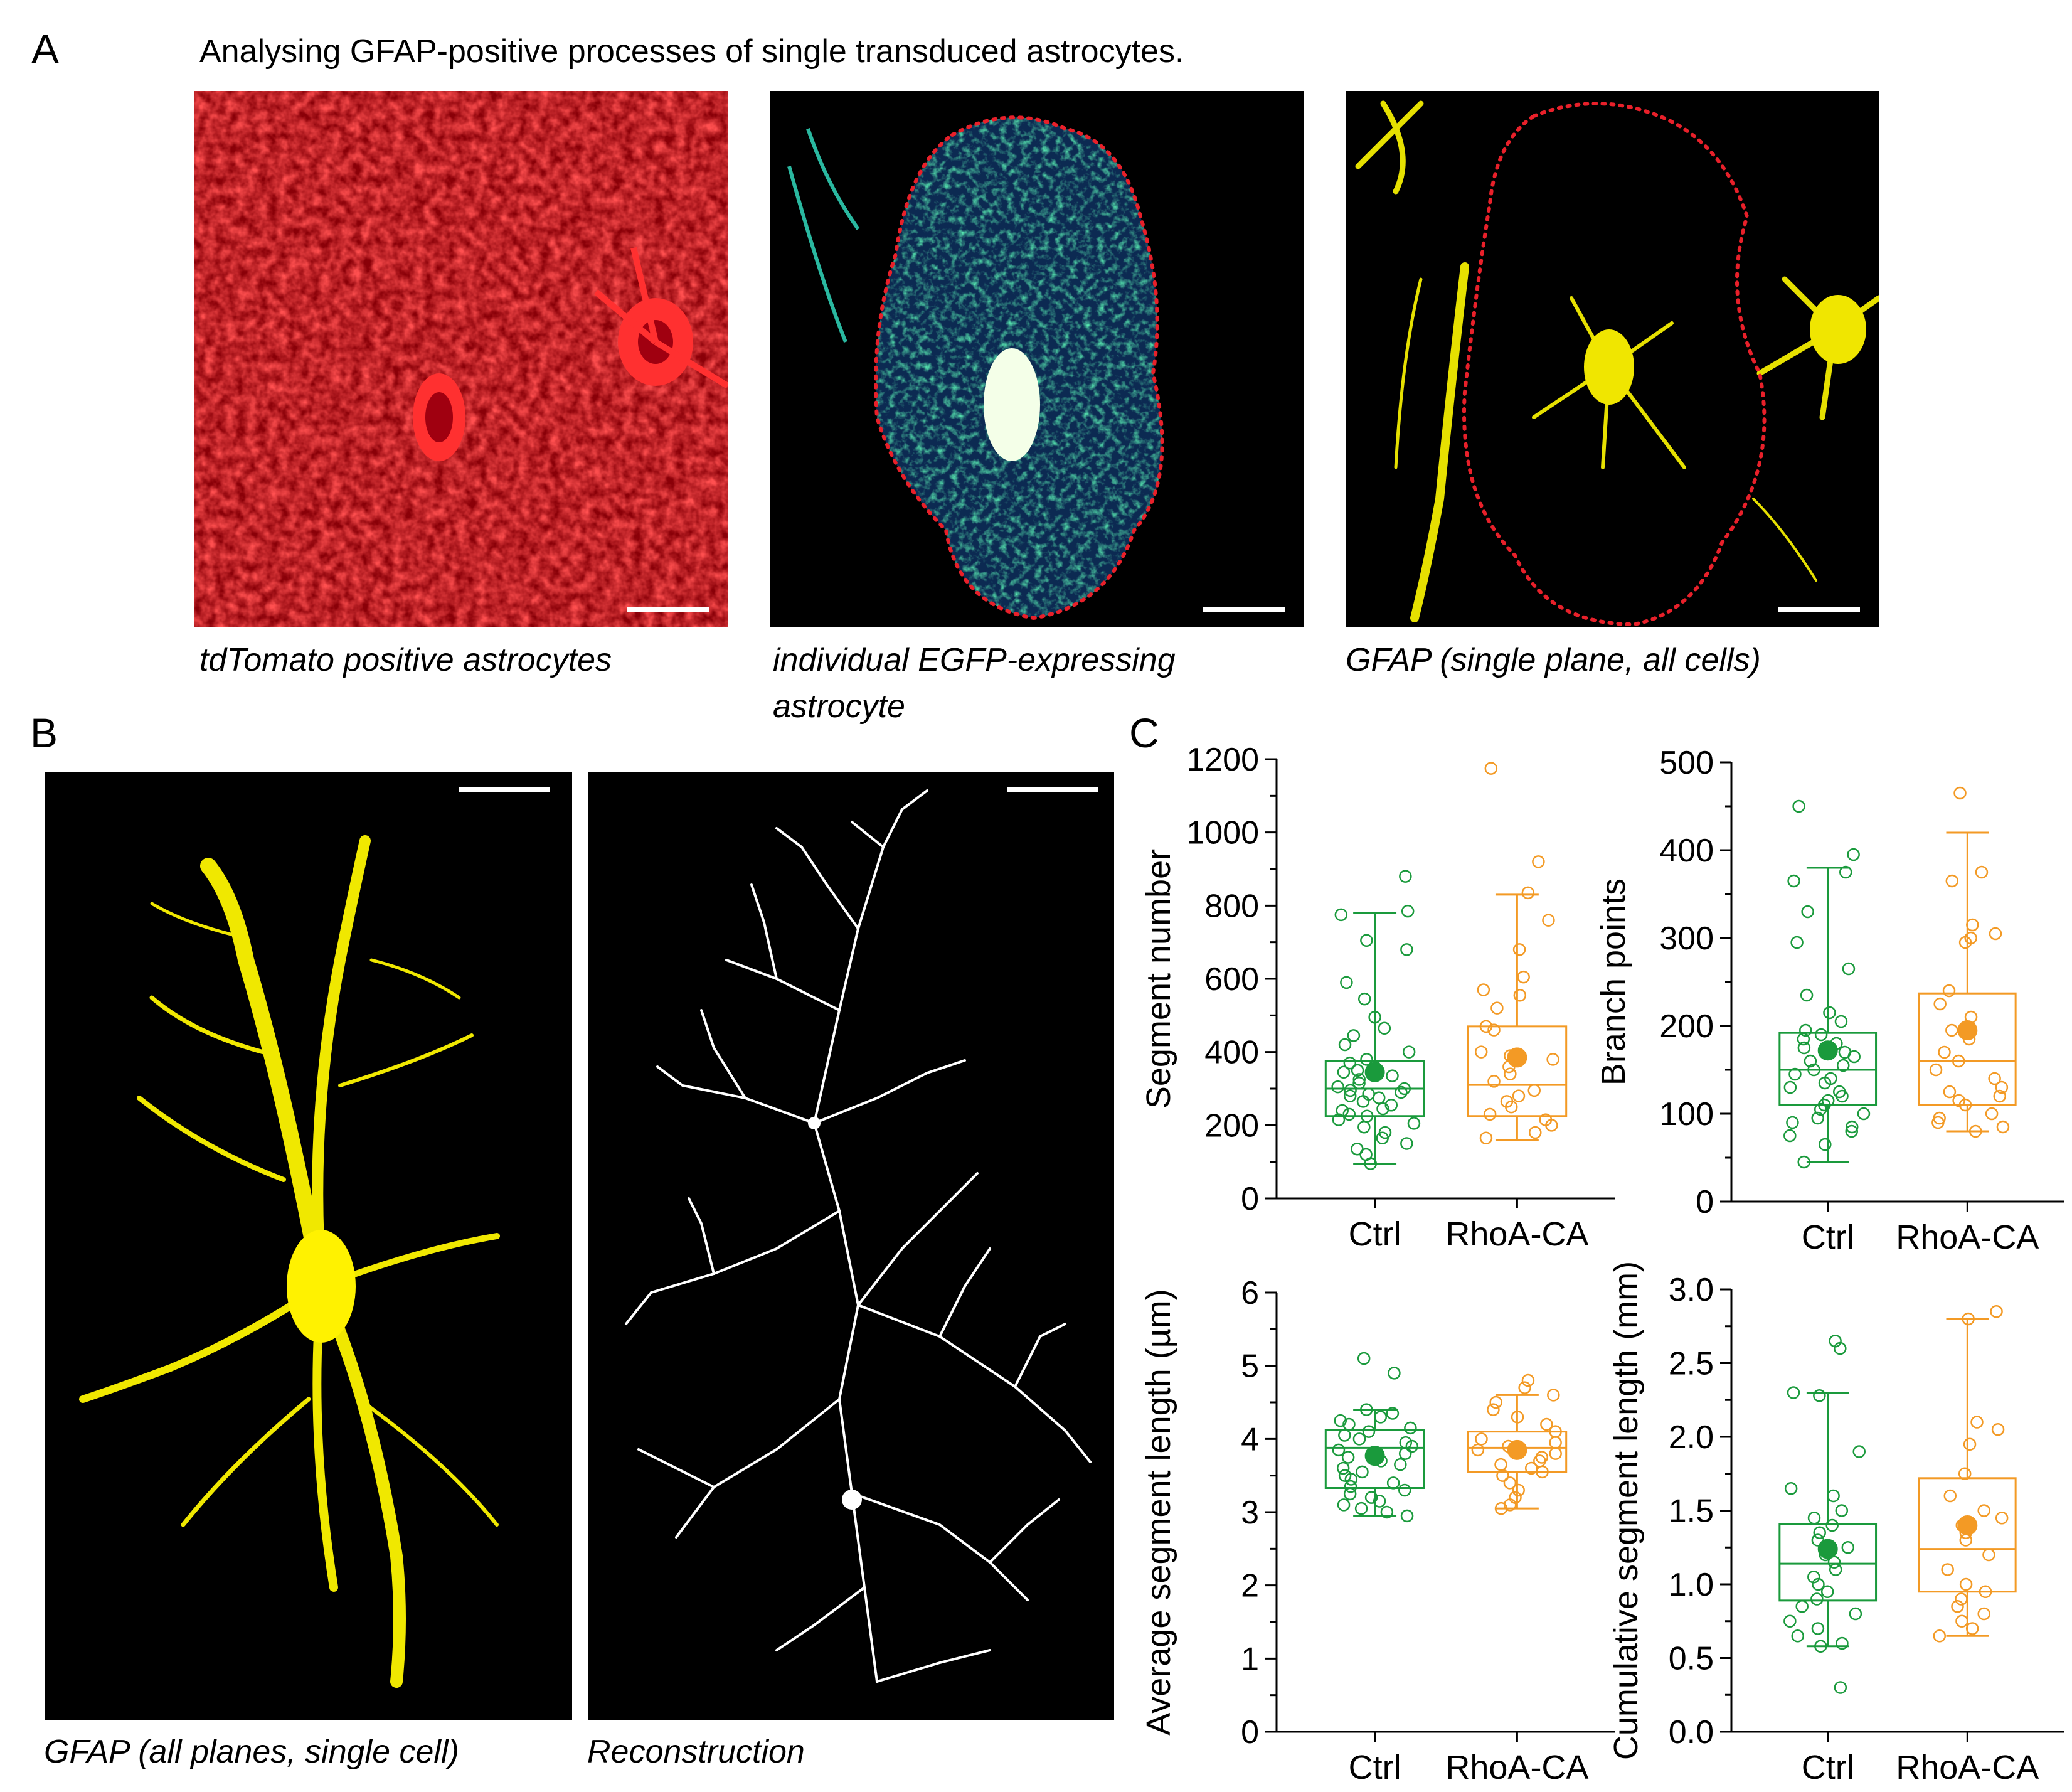 The image size is (2072, 1792). What do you see at coordinates (45, 49) in the screenshot?
I see `panel-letter-a: A` at bounding box center [45, 49].